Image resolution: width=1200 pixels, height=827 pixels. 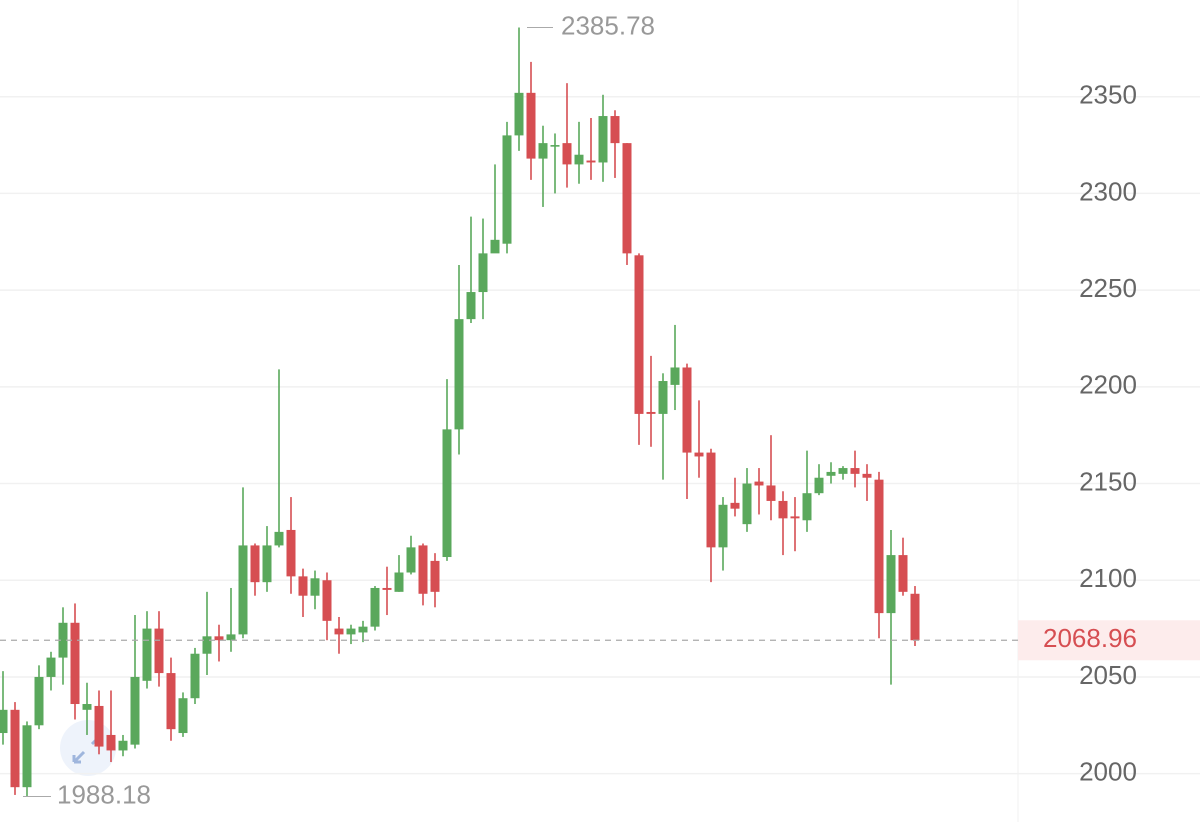 I want to click on y-tick-label: 2000, so click(x=1108, y=772).